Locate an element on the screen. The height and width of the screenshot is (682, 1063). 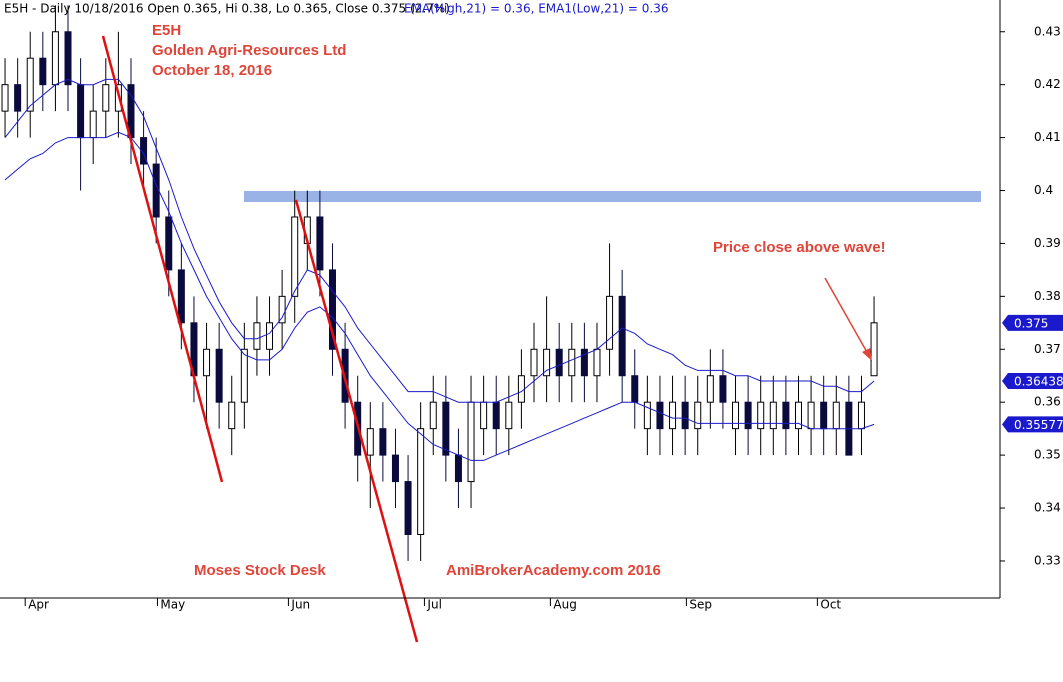
x-tick-label: Aug is located at coordinates (564, 605).